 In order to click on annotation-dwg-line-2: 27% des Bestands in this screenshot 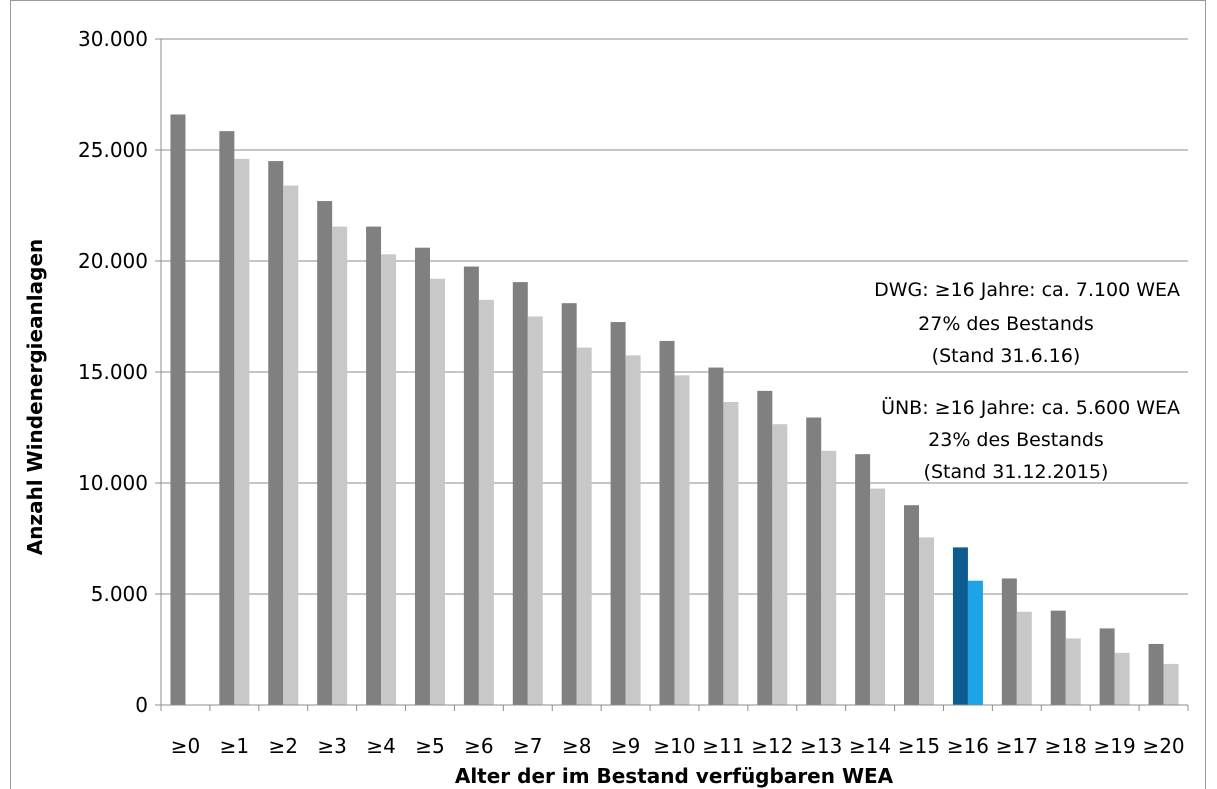, I will do `click(1006, 324)`.